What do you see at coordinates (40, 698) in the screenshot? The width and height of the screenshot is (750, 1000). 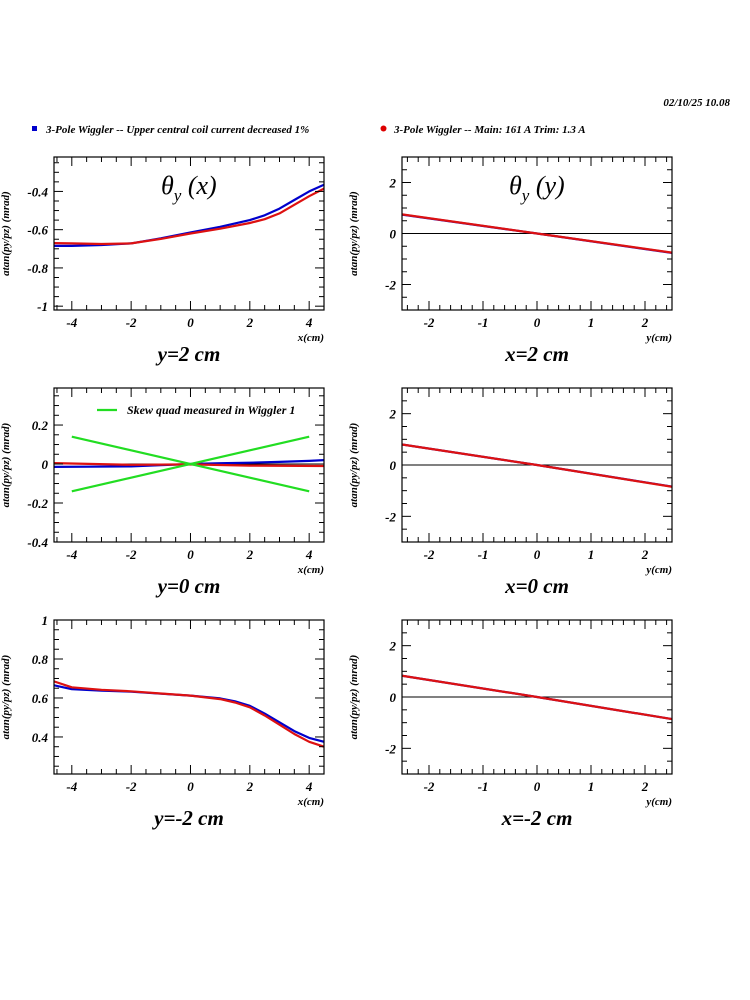 I see `y-tick-label: 0.6` at bounding box center [40, 698].